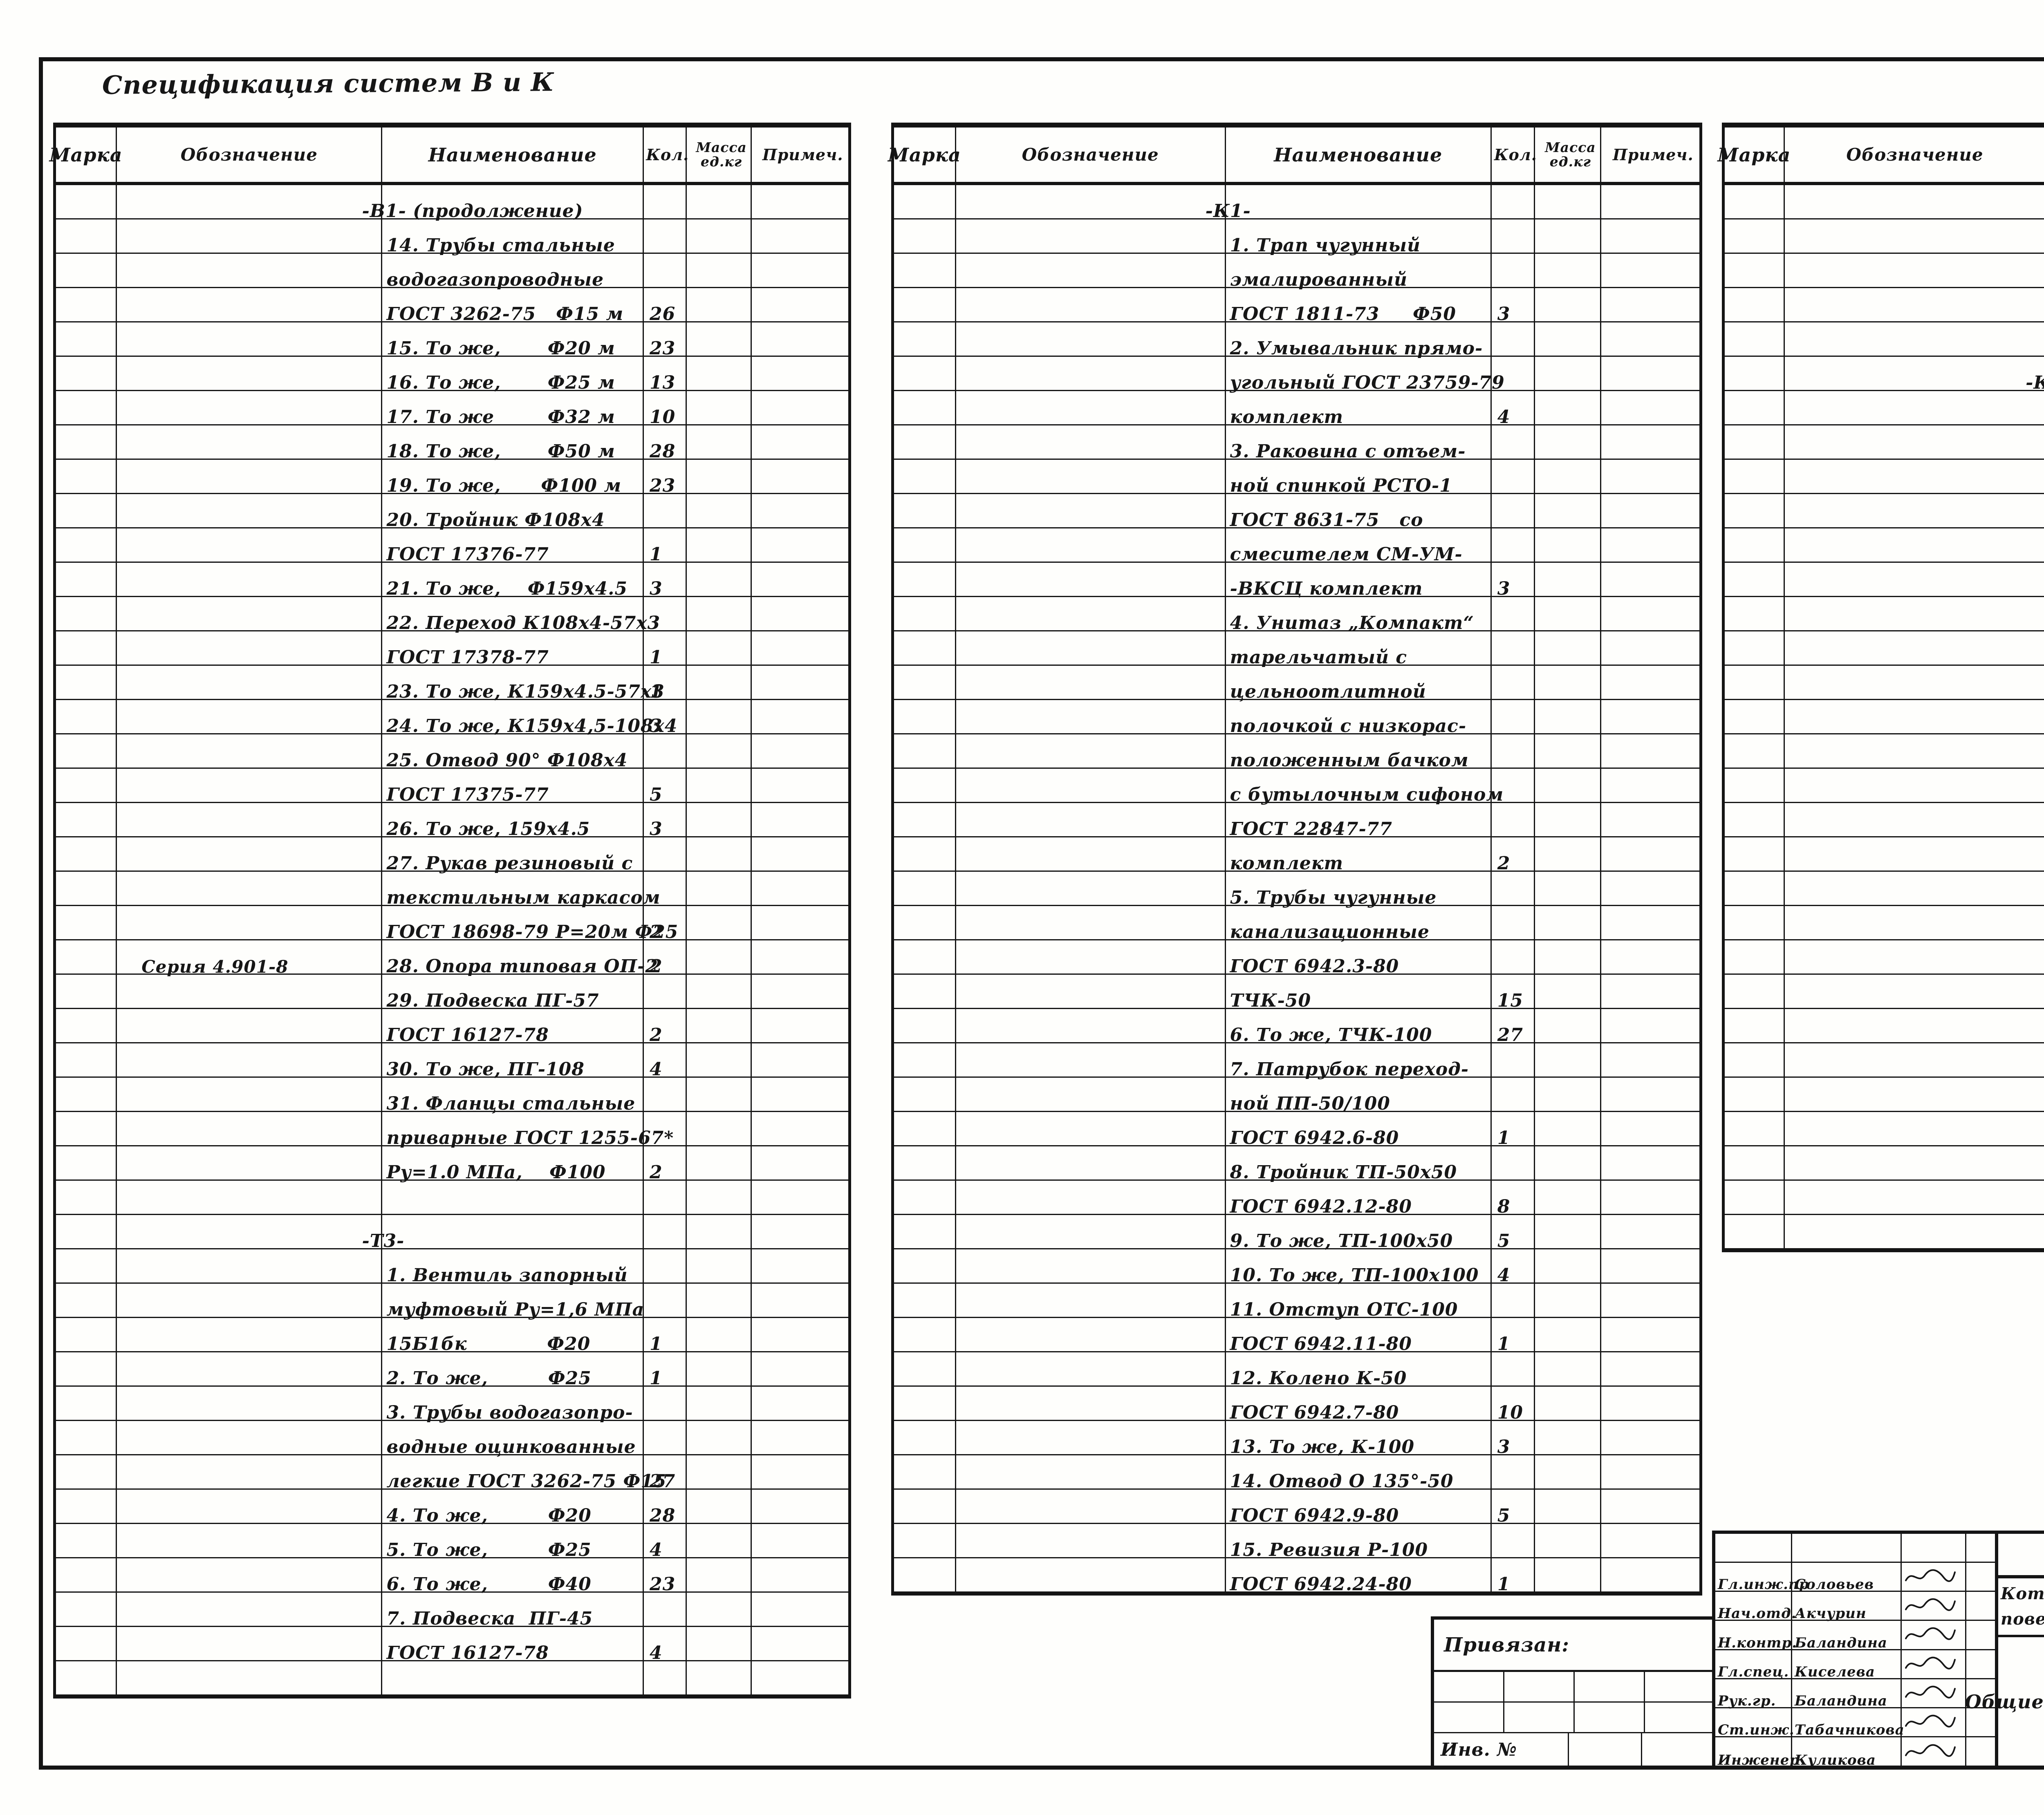 The width and height of the screenshot is (2044, 1815). What do you see at coordinates (665, 374) in the screenshot?
I see `cell-kol: 13` at bounding box center [665, 374].